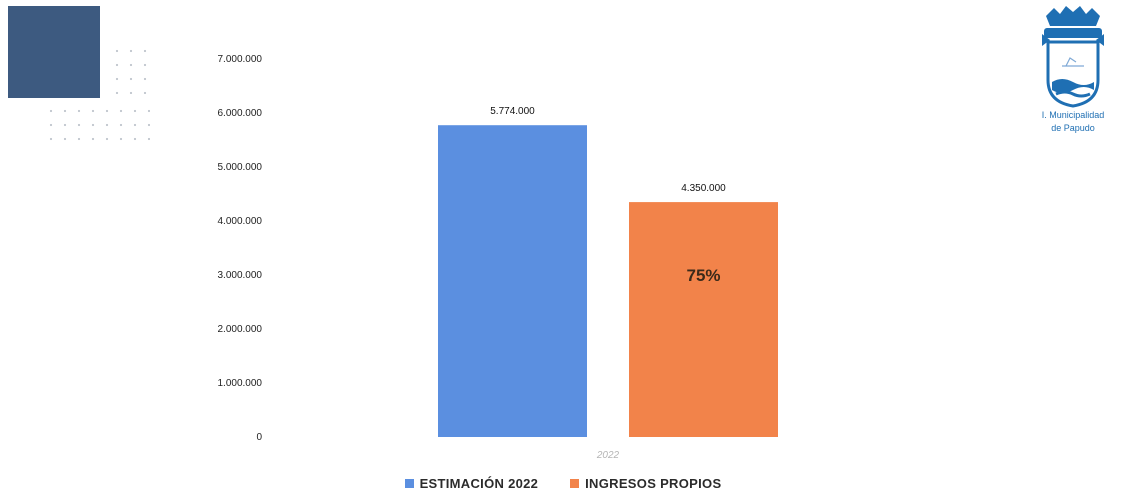  What do you see at coordinates (240, 221) in the screenshot?
I see `y-tick-label: 4.000.000` at bounding box center [240, 221].